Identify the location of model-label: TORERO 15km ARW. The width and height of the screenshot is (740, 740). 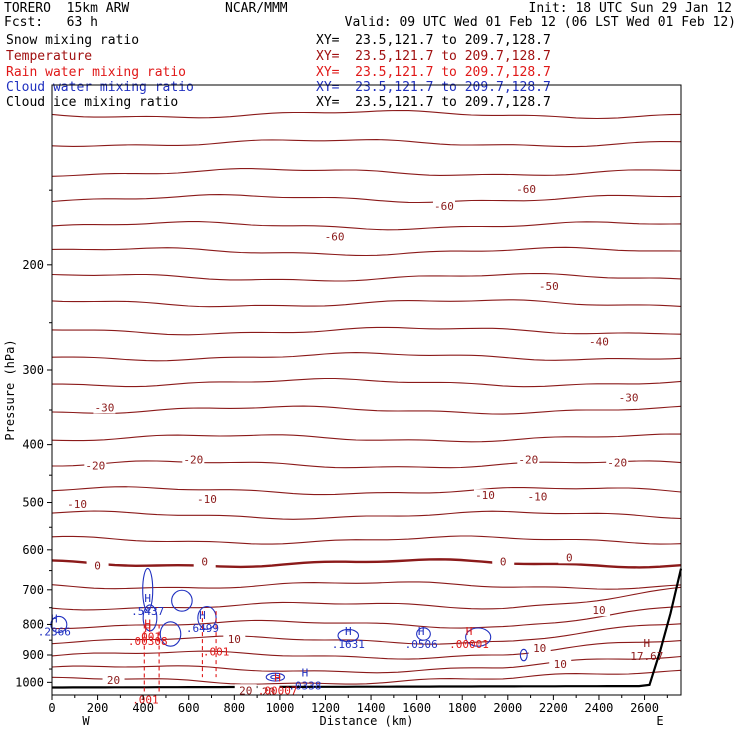
(67, 8).